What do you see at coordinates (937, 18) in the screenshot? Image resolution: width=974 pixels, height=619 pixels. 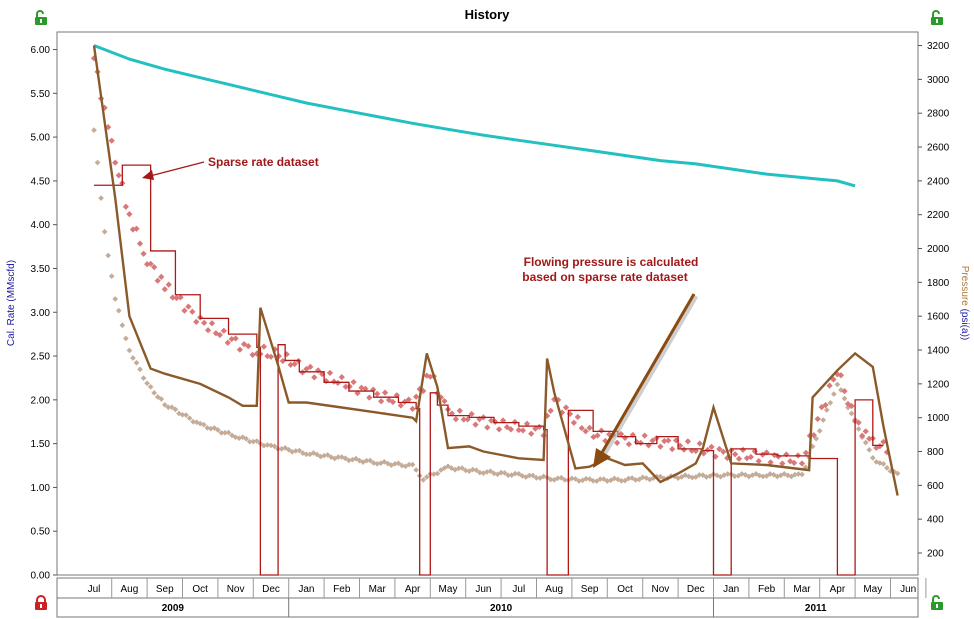 I see `lock-icon-top-right` at bounding box center [937, 18].